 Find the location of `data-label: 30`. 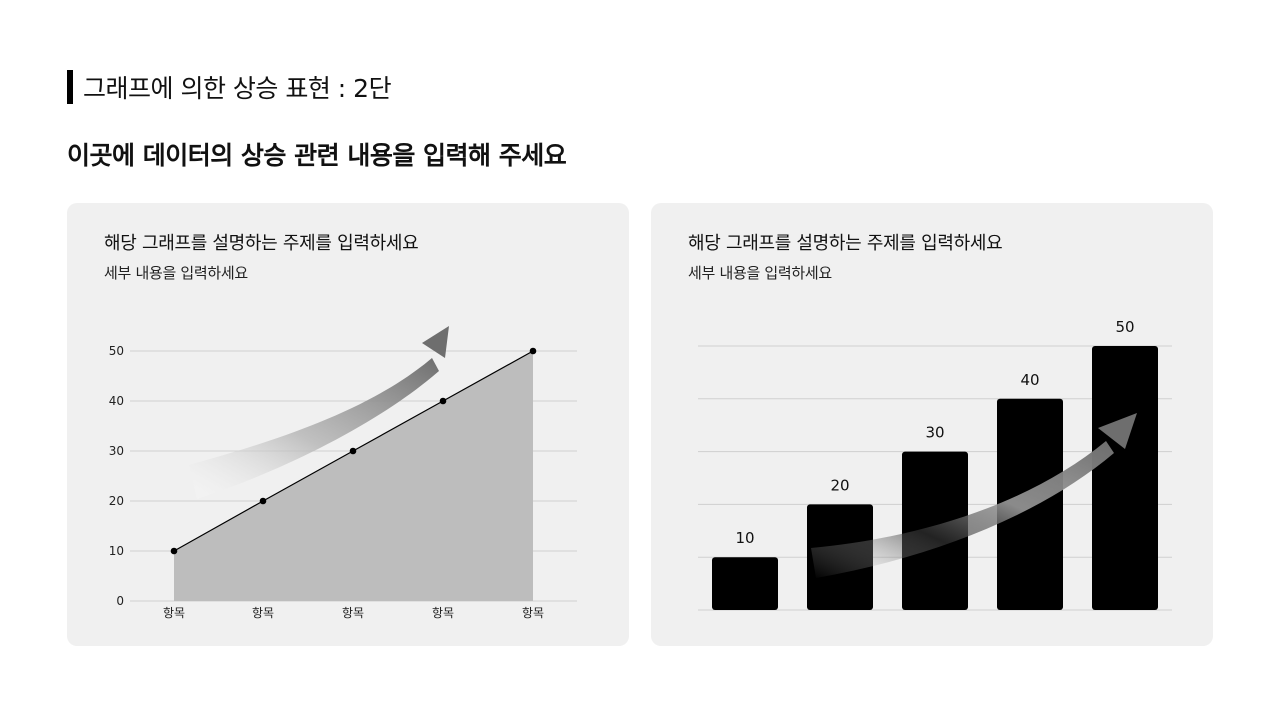

data-label: 30 is located at coordinates (934, 433).